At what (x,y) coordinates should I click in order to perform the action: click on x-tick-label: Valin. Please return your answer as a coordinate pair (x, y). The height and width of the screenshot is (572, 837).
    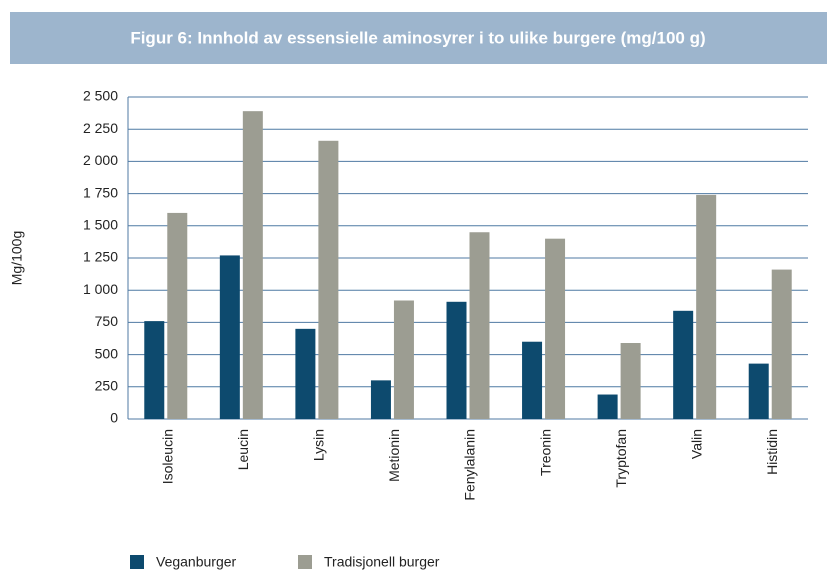
    Looking at the image, I should click on (696, 444).